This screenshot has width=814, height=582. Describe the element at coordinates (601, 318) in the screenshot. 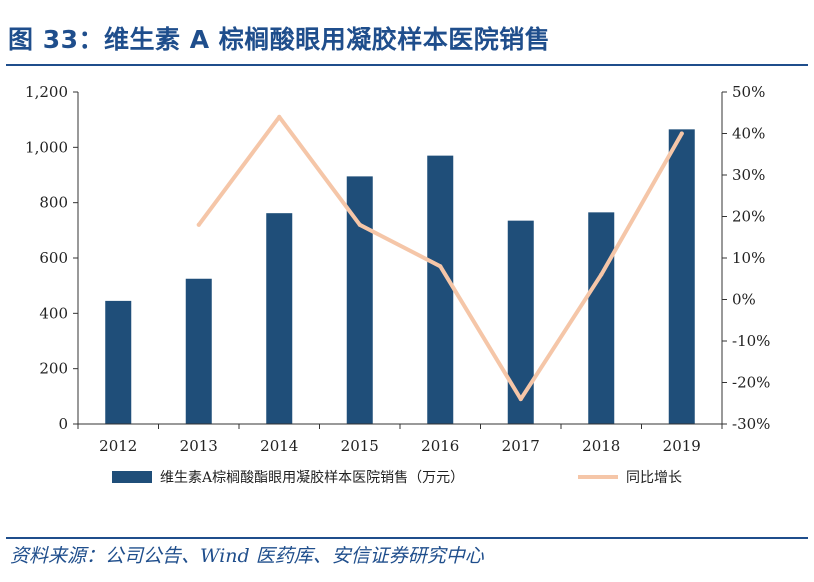

I see `bar-2018` at that location.